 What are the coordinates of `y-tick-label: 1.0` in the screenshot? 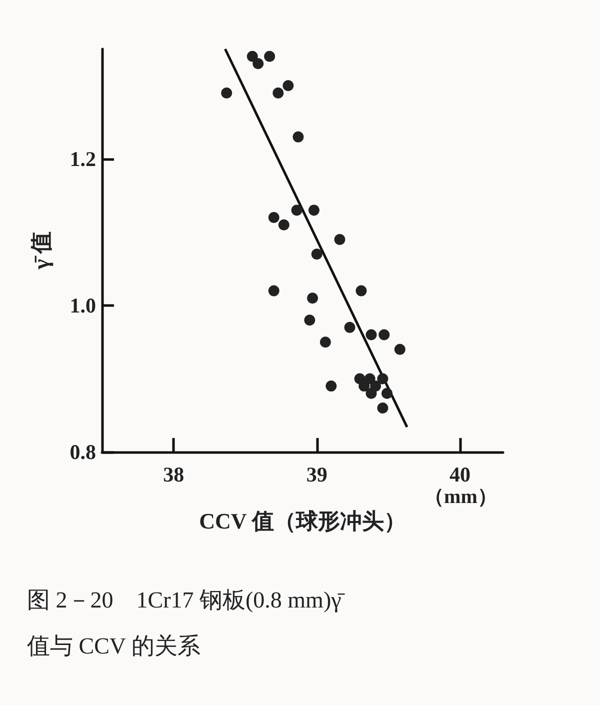 It's located at (83, 305).